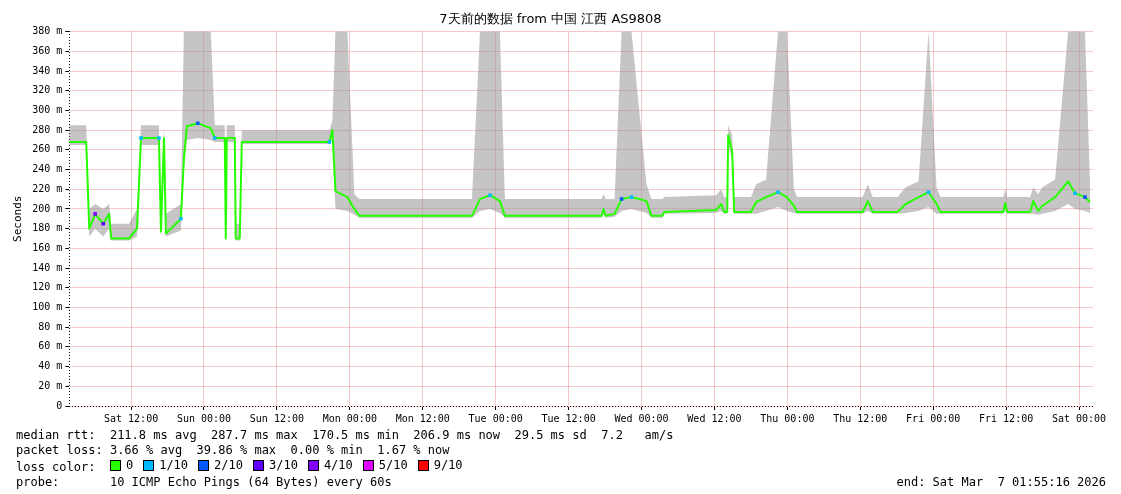 This screenshot has height=494, width=1121. Describe the element at coordinates (714, 418) in the screenshot. I see `x-tick-label: Wed 12:00` at that location.